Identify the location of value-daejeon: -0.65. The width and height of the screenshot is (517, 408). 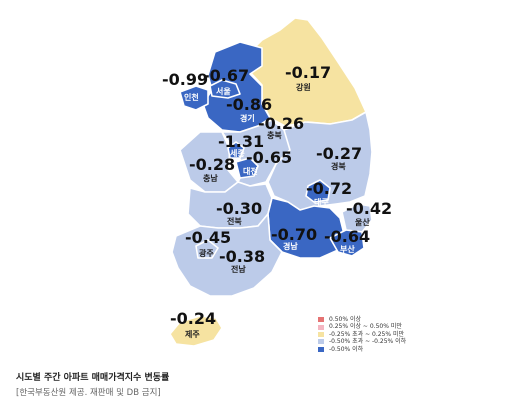
(269, 157).